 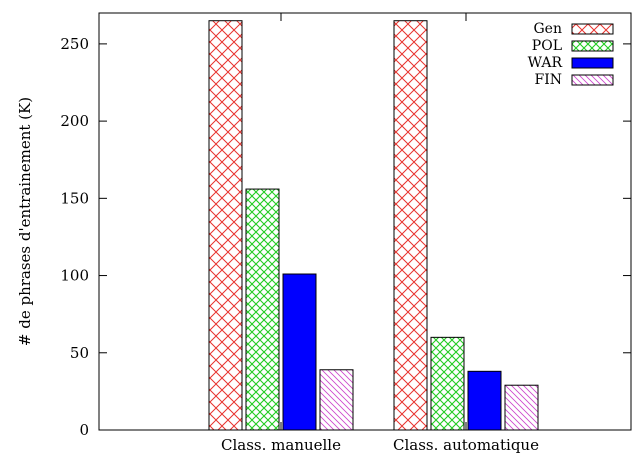 I want to click on legend-label-war: WAR, so click(x=545, y=63).